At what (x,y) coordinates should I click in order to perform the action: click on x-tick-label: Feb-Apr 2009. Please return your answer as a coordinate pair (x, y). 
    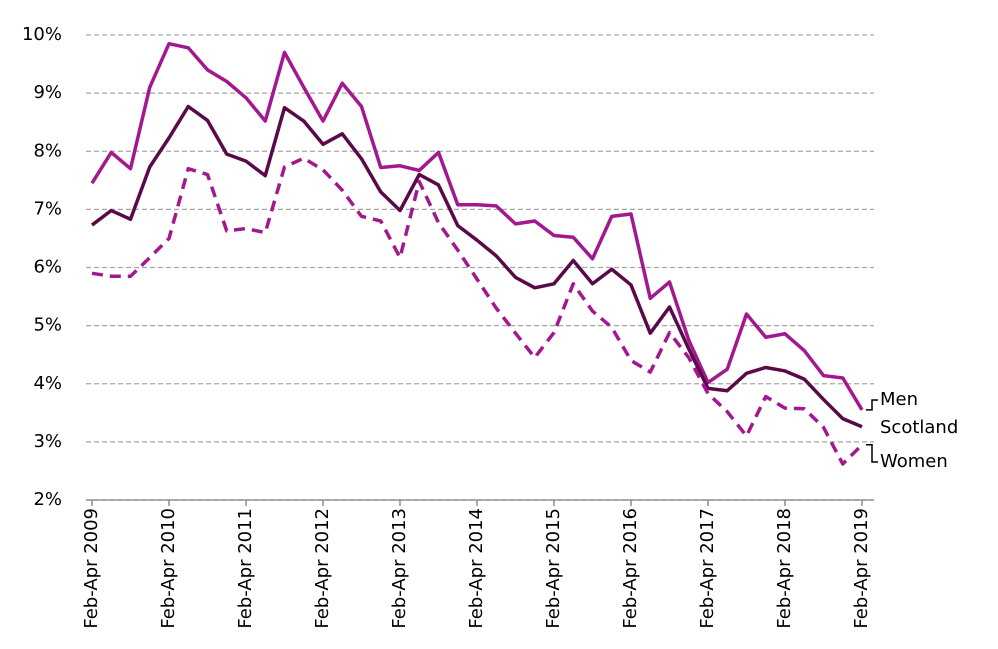
    Looking at the image, I should click on (91, 568).